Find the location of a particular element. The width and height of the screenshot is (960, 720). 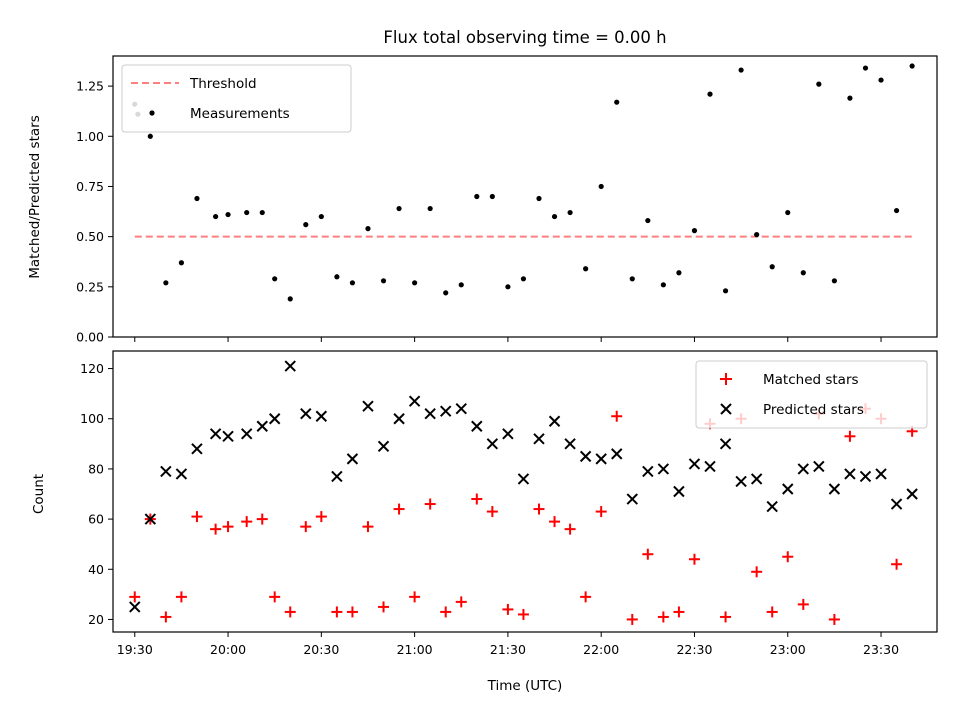

count-x-tick-label: 19:30 is located at coordinates (135, 649).